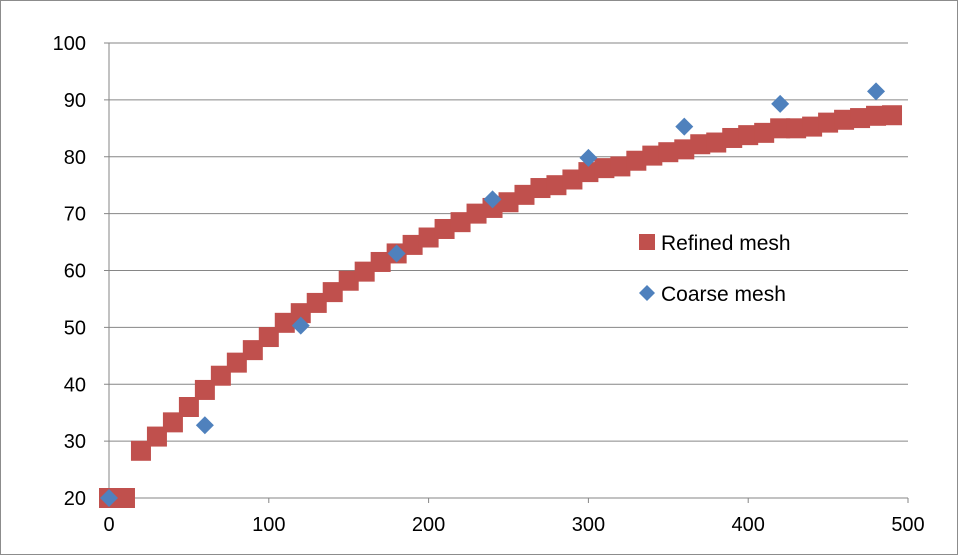  What do you see at coordinates (75, 158) in the screenshot?
I see `y-tick-label: 80` at bounding box center [75, 158].